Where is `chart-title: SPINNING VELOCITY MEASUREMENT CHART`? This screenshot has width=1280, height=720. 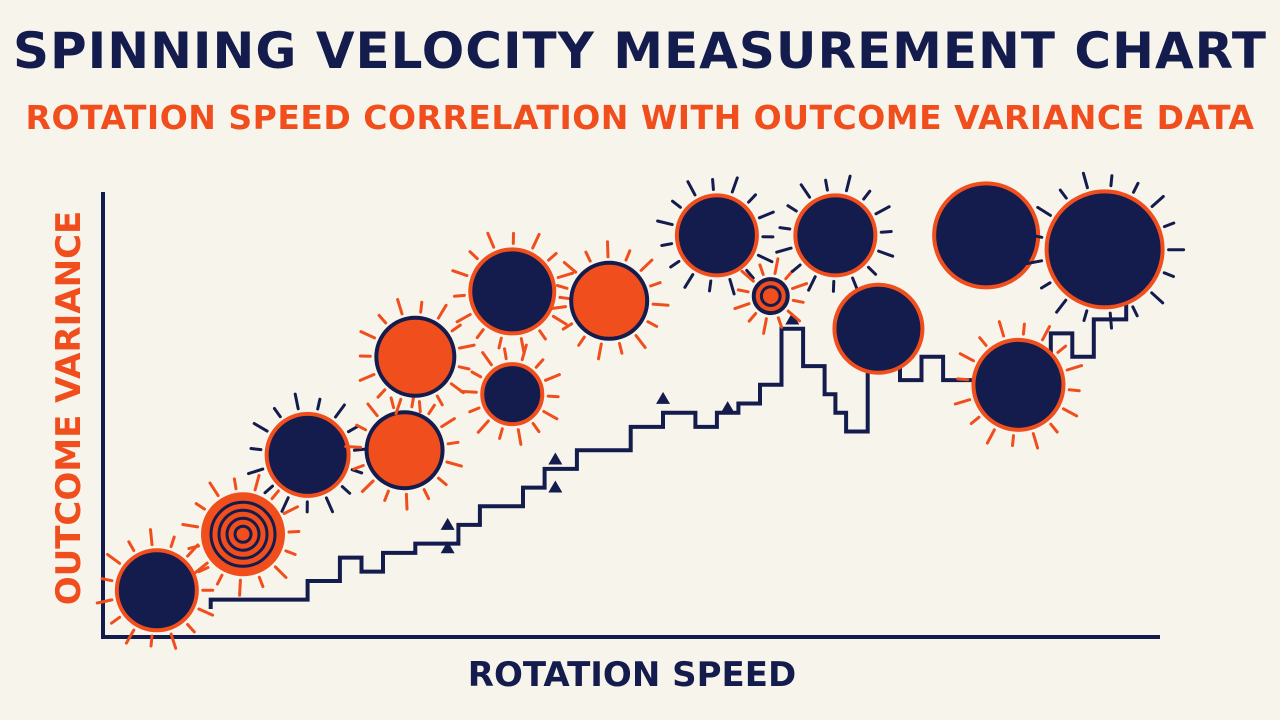 chart-title: SPINNING VELOCITY MEASUREMENT CHART is located at coordinates (640, 51).